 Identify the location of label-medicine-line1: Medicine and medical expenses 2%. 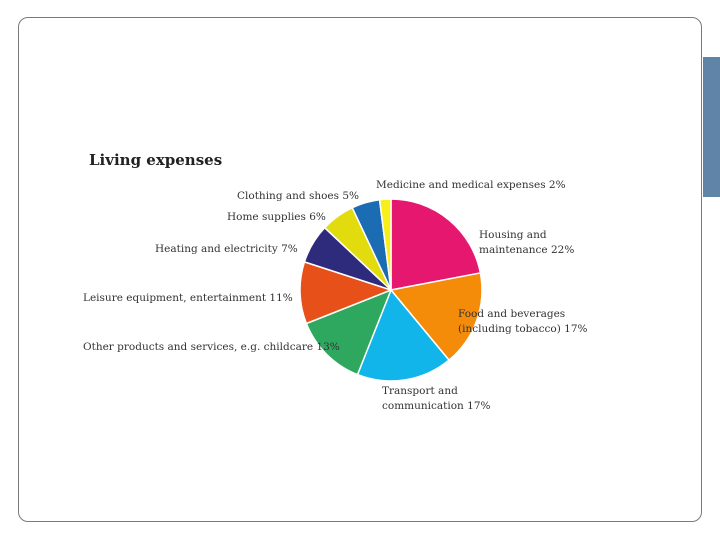
(471, 185).